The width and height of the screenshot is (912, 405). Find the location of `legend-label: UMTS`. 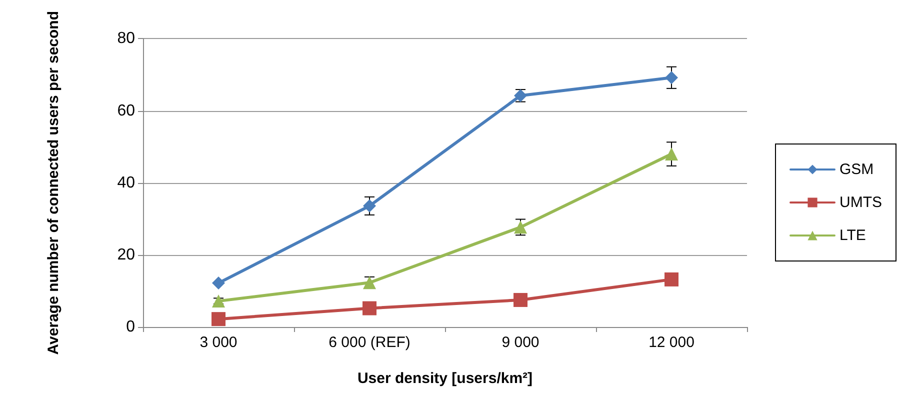

legend-label: UMTS is located at coordinates (861, 202).